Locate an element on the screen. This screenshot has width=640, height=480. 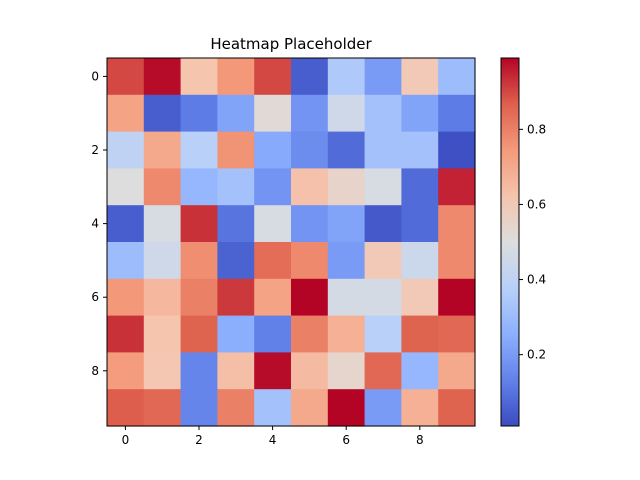
x-tick-label: 2 is located at coordinates (199, 440).